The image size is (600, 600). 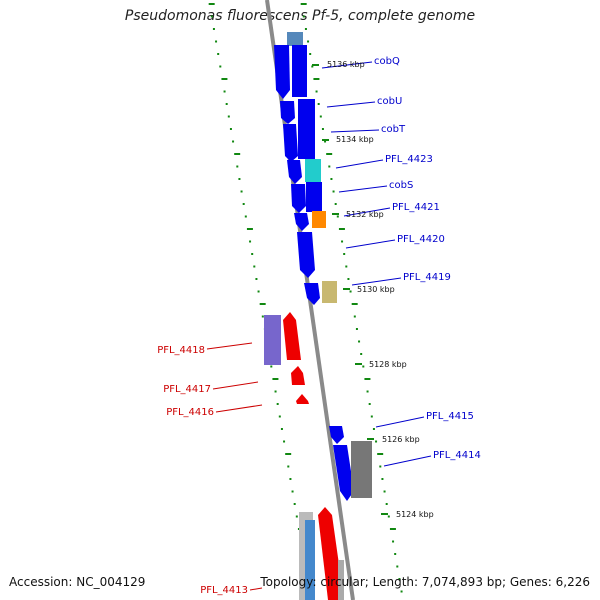 I want to click on scale-label-5128: 5128 kbp, so click(x=388, y=364).